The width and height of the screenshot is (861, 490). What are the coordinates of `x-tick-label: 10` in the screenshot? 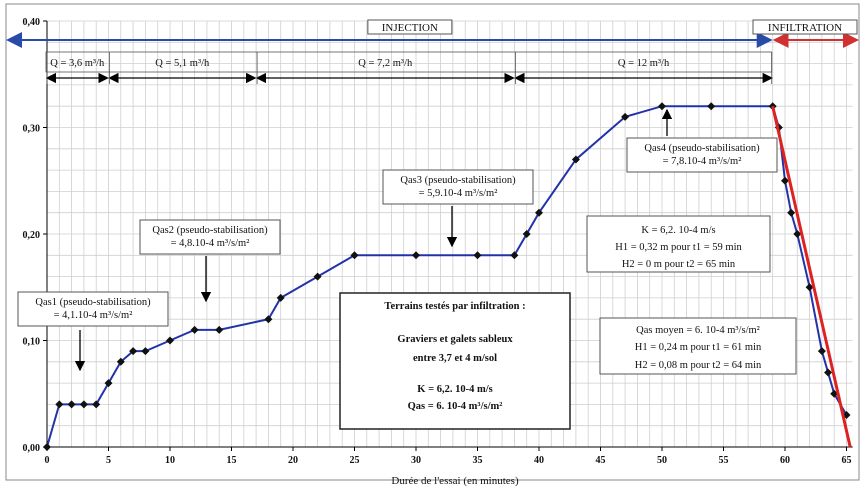 It's located at (170, 460).